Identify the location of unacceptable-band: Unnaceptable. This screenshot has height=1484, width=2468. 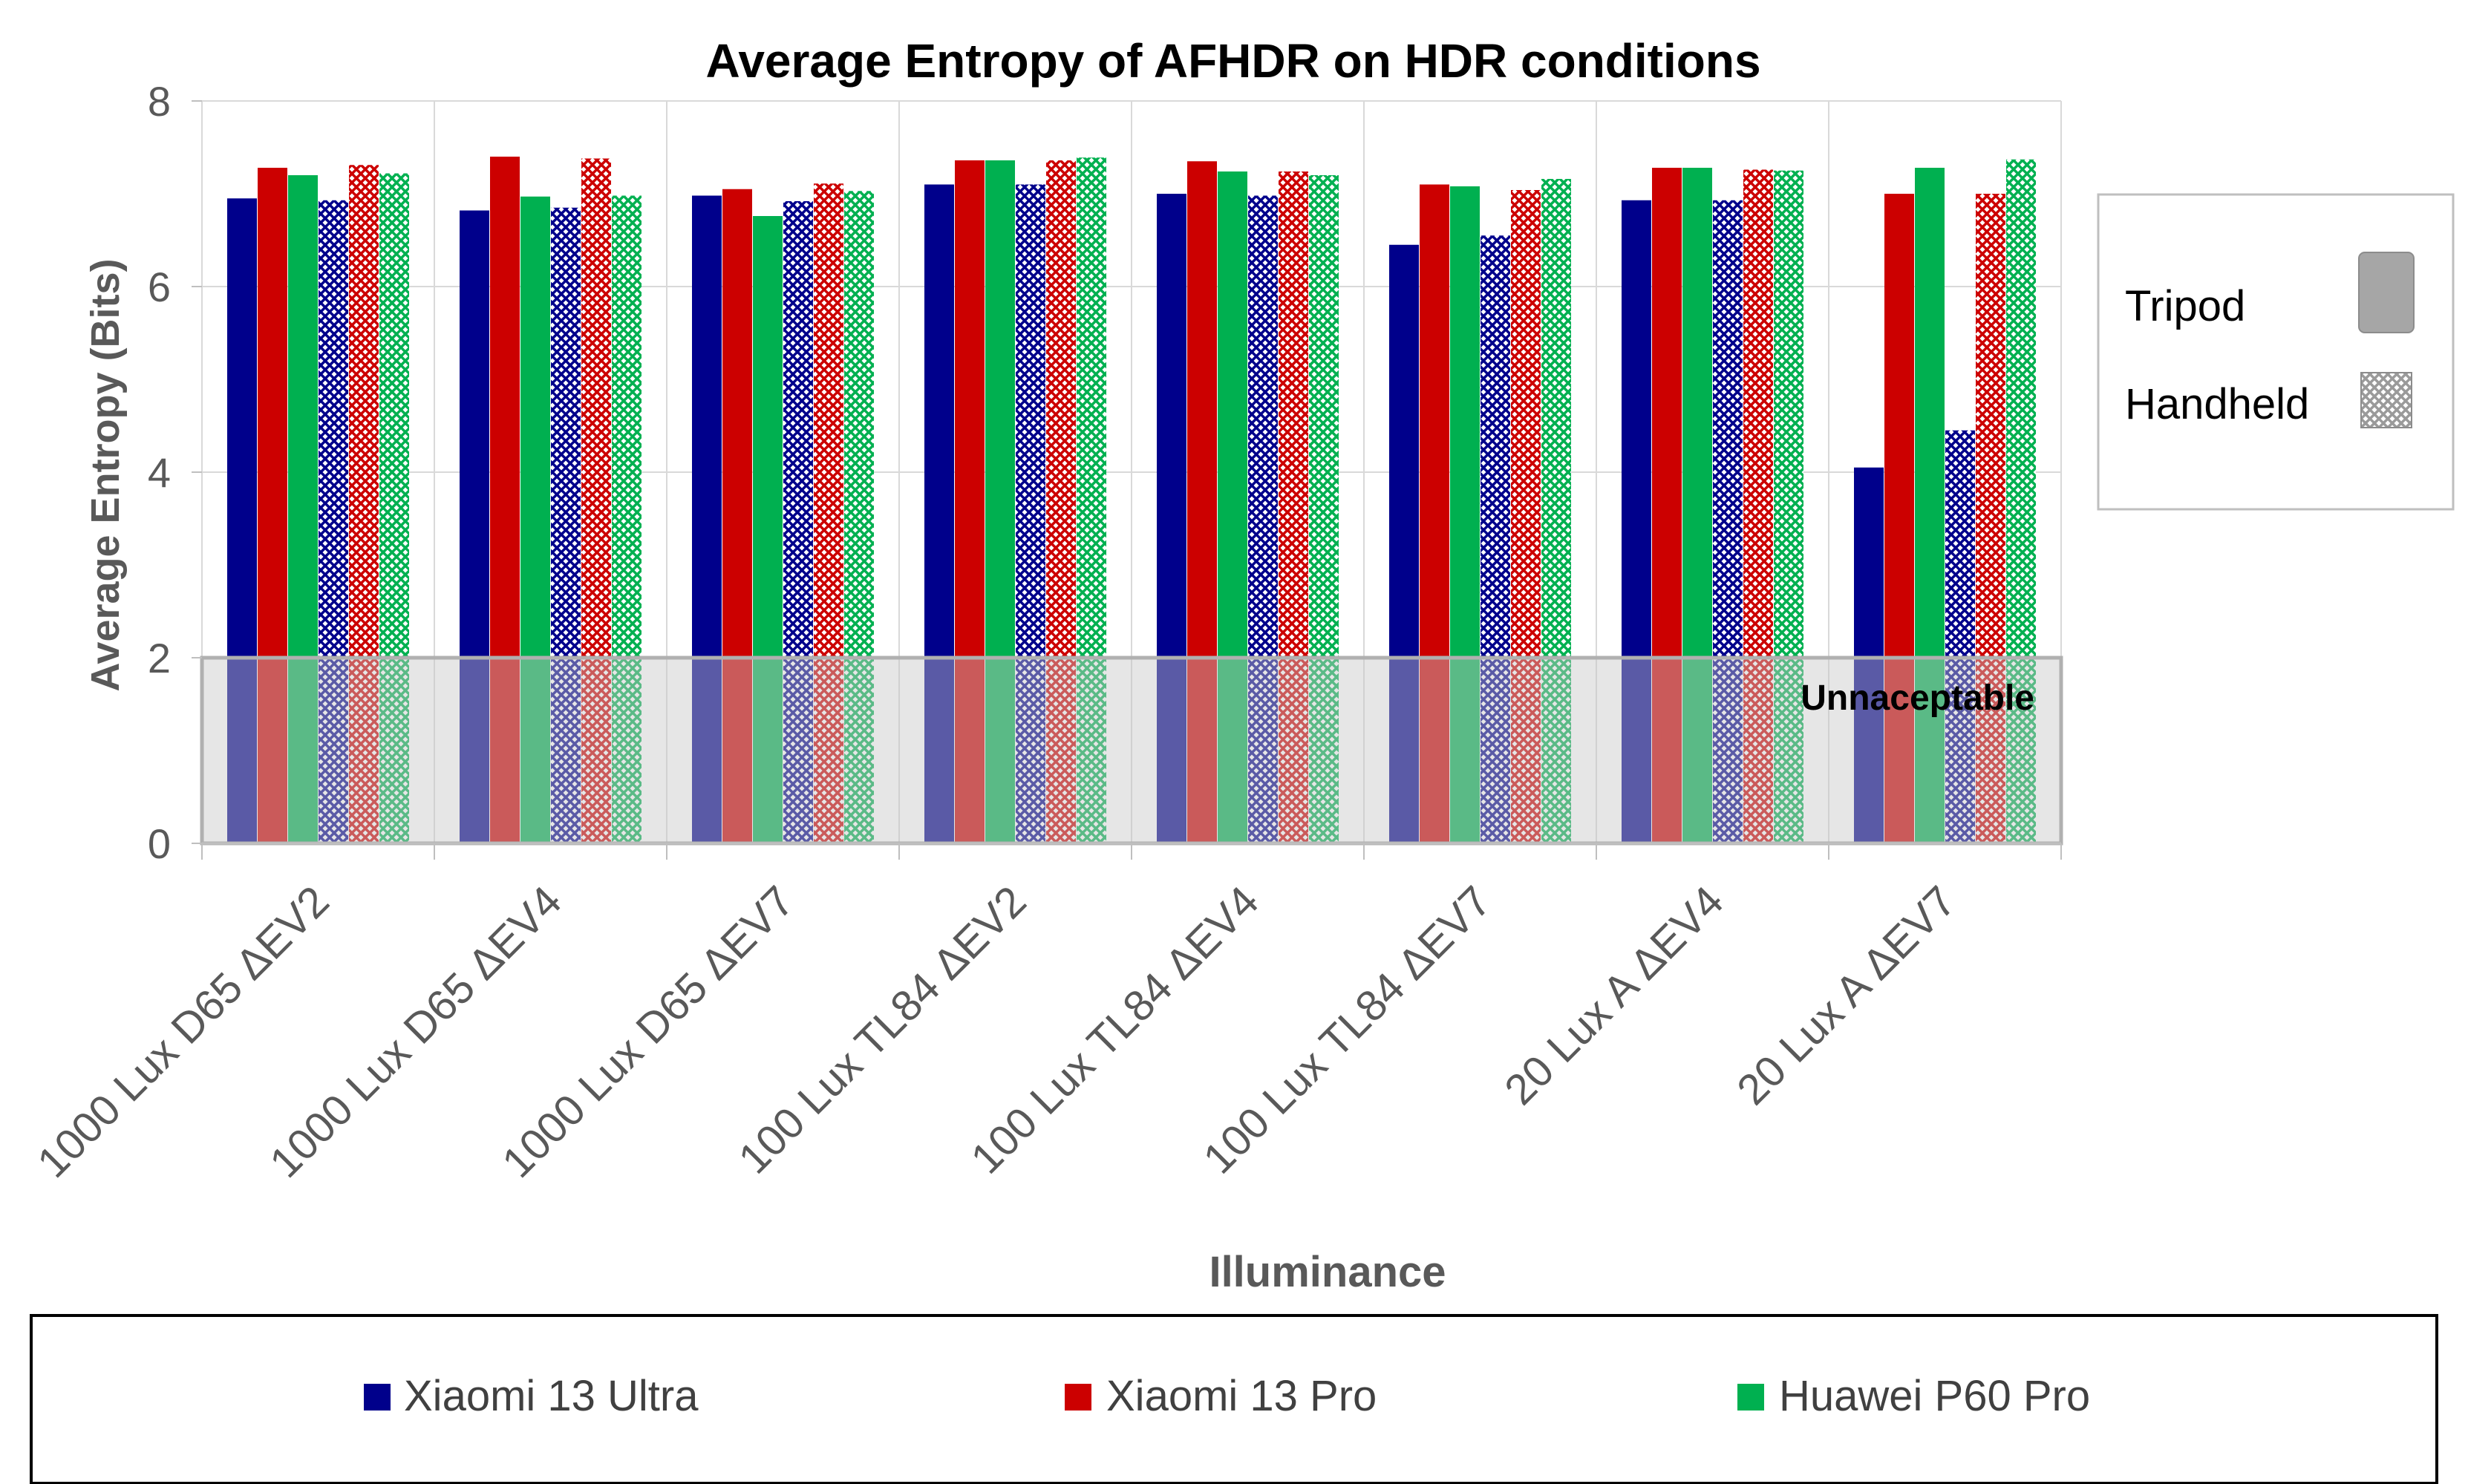
(1131, 751).